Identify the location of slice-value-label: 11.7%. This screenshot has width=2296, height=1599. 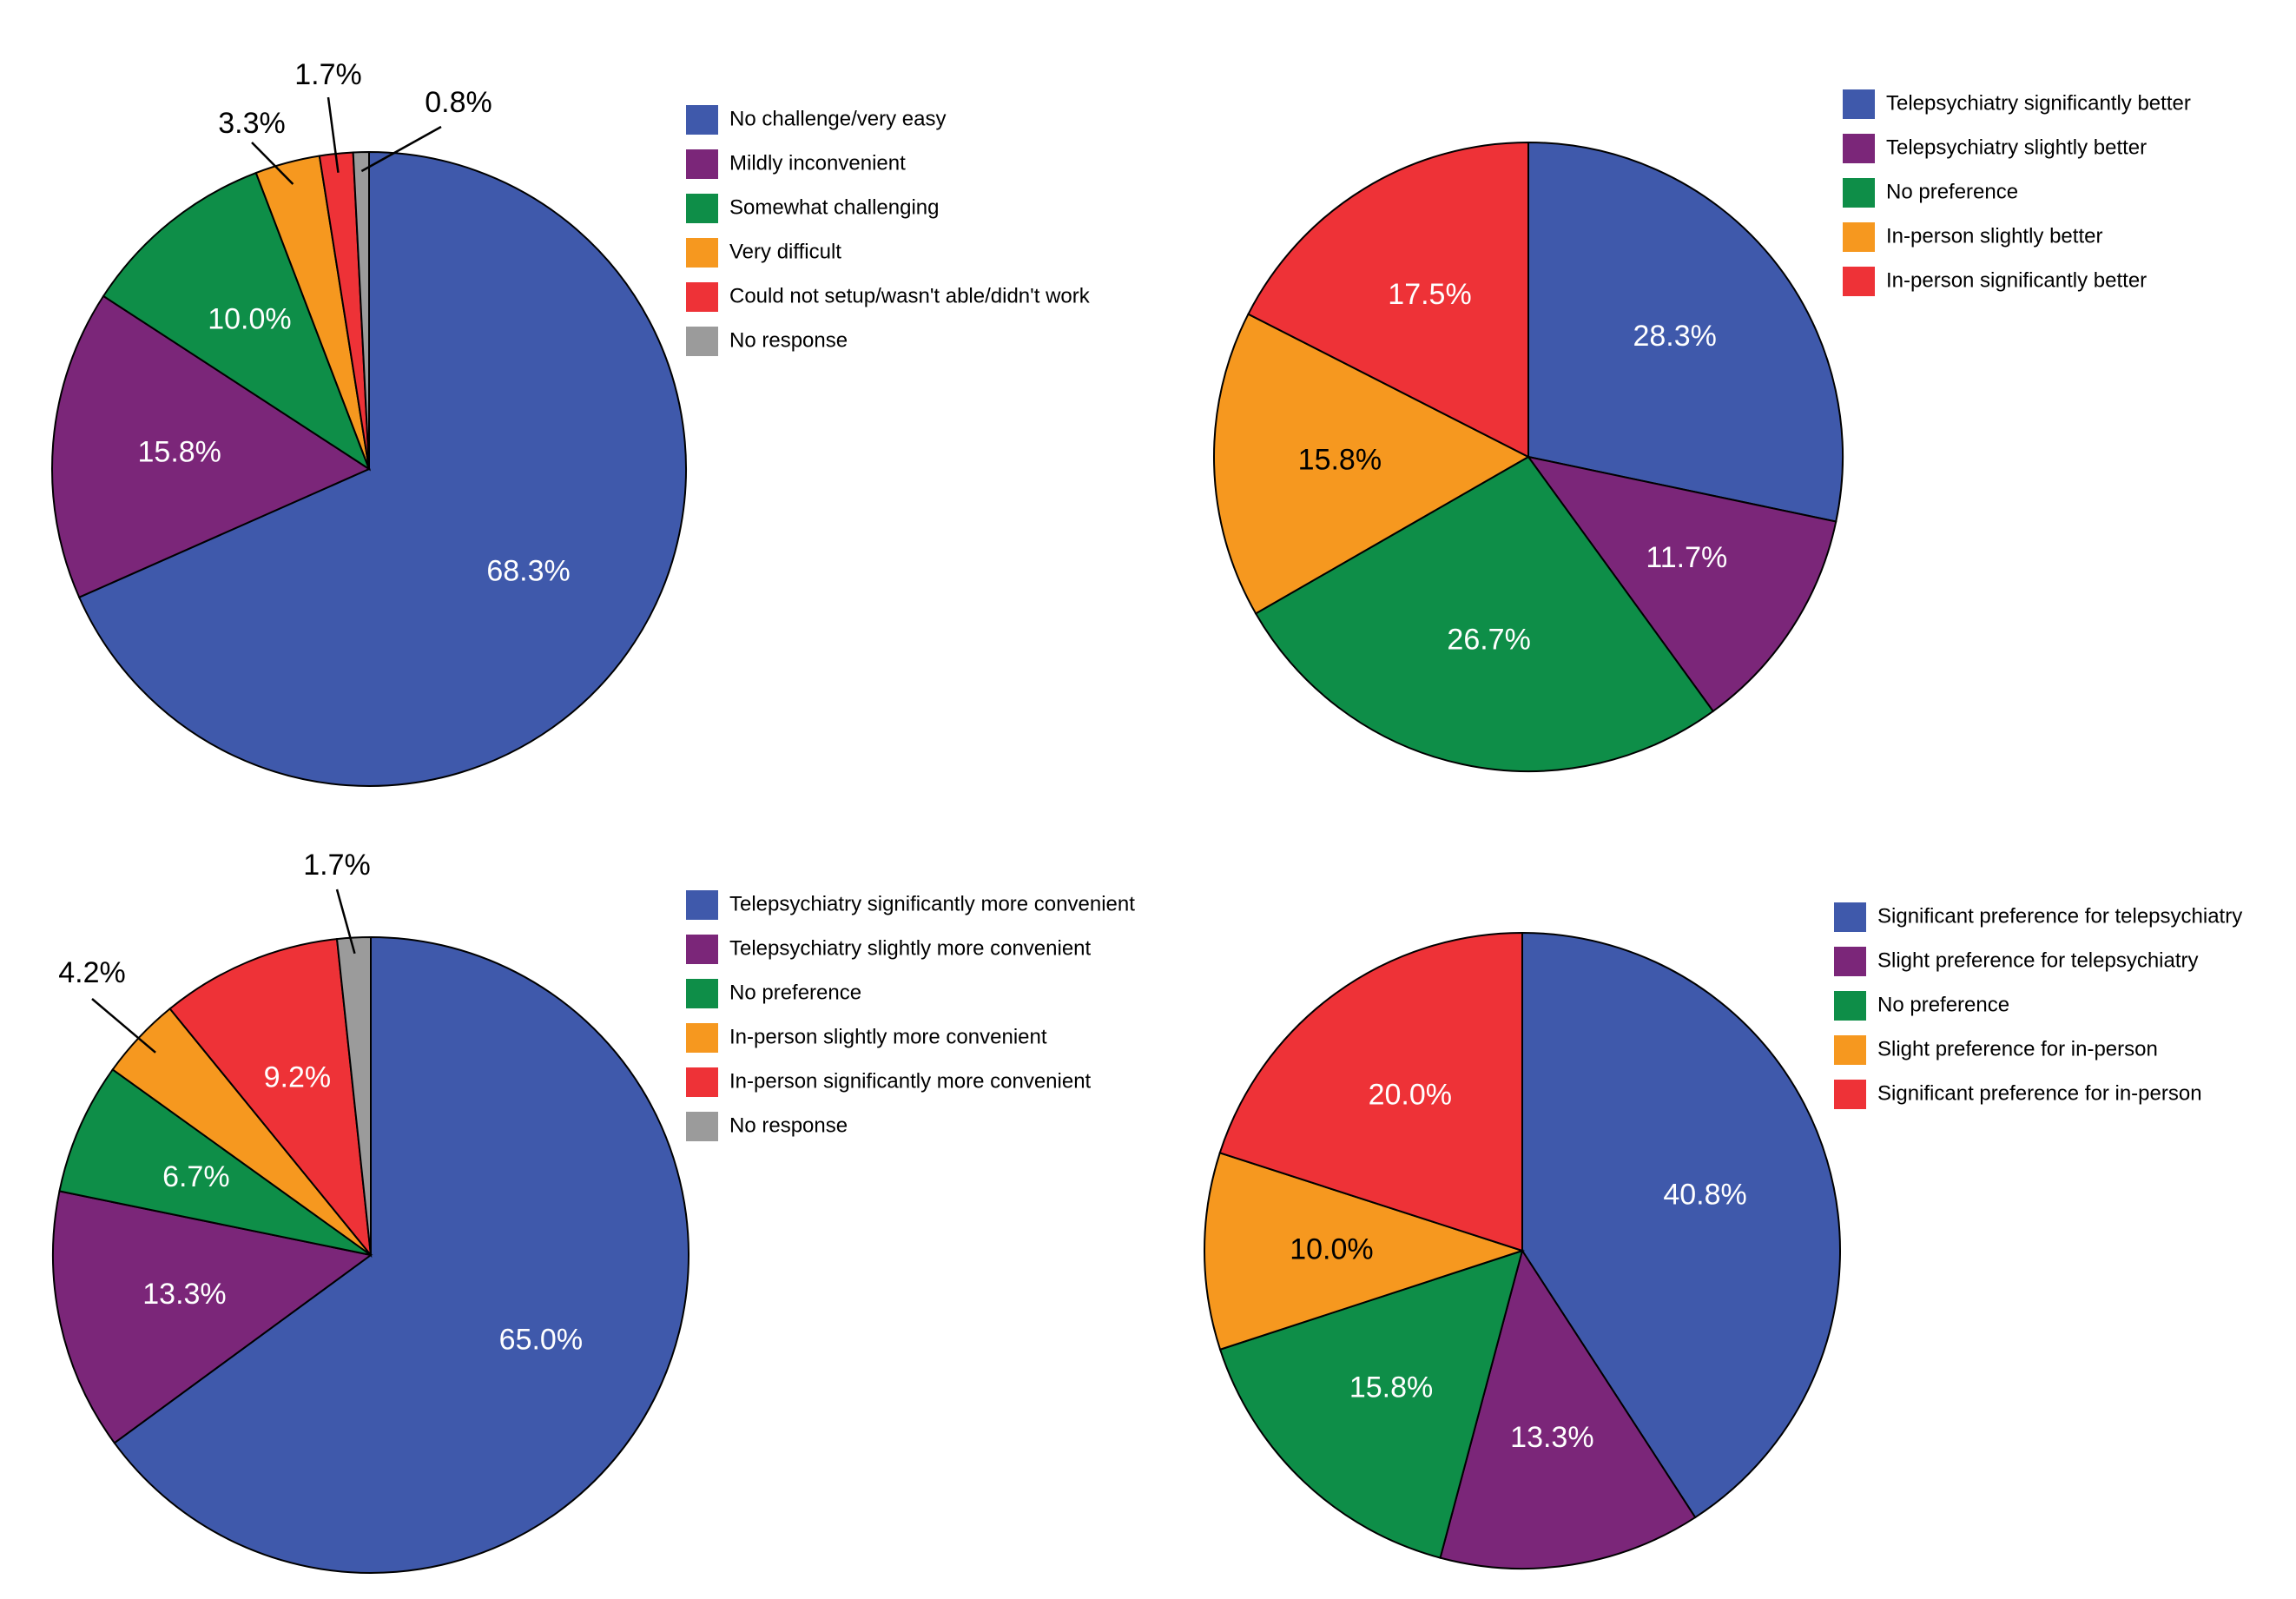
(1686, 557).